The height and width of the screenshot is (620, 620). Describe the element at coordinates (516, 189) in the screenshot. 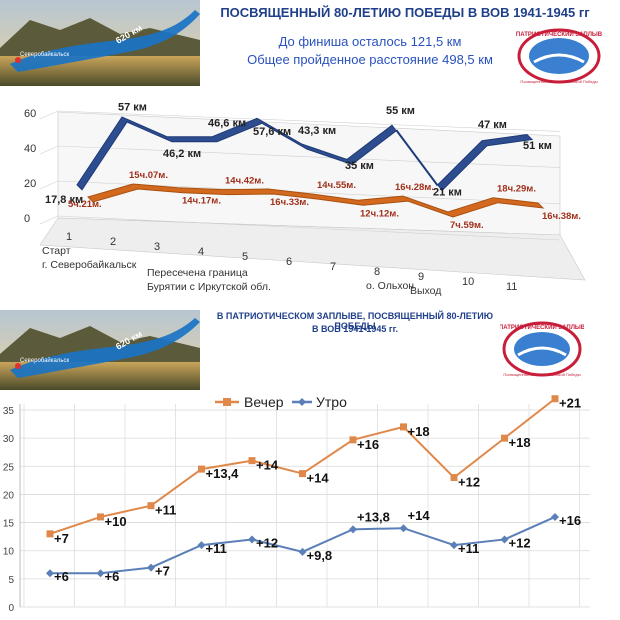

I see `chart1-time-label: 18ч.29м.` at that location.